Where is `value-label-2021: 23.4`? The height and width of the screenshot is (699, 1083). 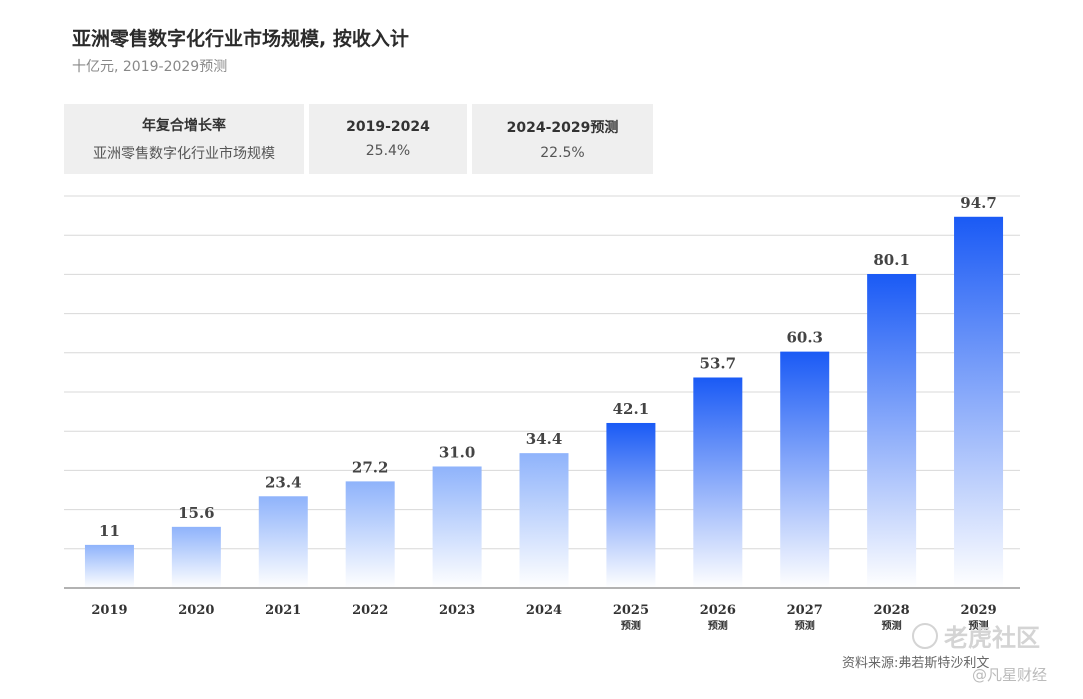
value-label-2021: 23.4 is located at coordinates (283, 482).